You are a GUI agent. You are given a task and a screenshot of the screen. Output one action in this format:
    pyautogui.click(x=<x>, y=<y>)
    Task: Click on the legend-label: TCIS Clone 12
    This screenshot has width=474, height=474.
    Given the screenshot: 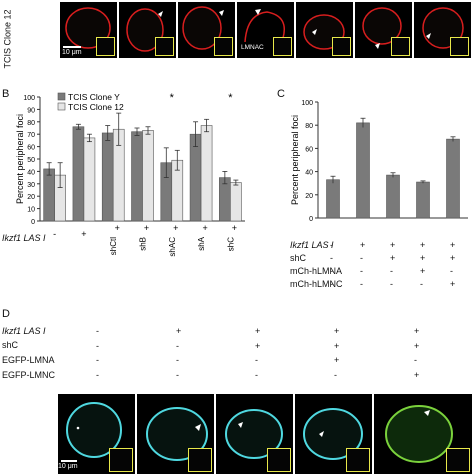 What is the action you would take?
    pyautogui.click(x=96, y=107)
    